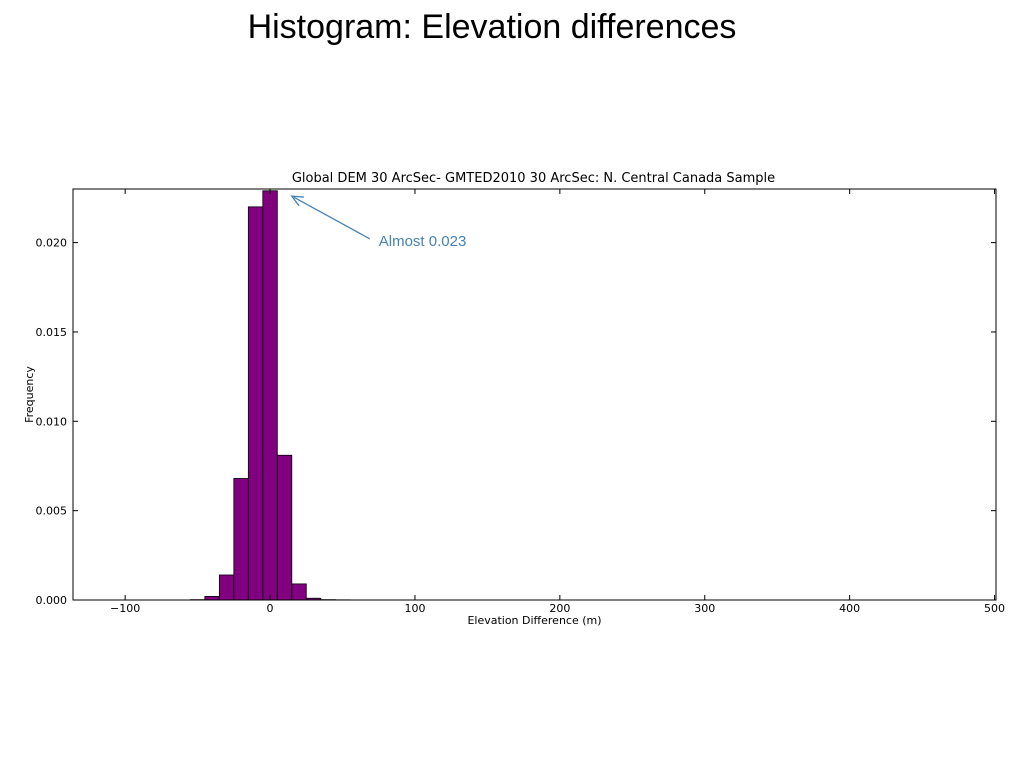 This screenshot has width=1024, height=768. What do you see at coordinates (559, 608) in the screenshot?
I see `x-tick-label: 200` at bounding box center [559, 608].